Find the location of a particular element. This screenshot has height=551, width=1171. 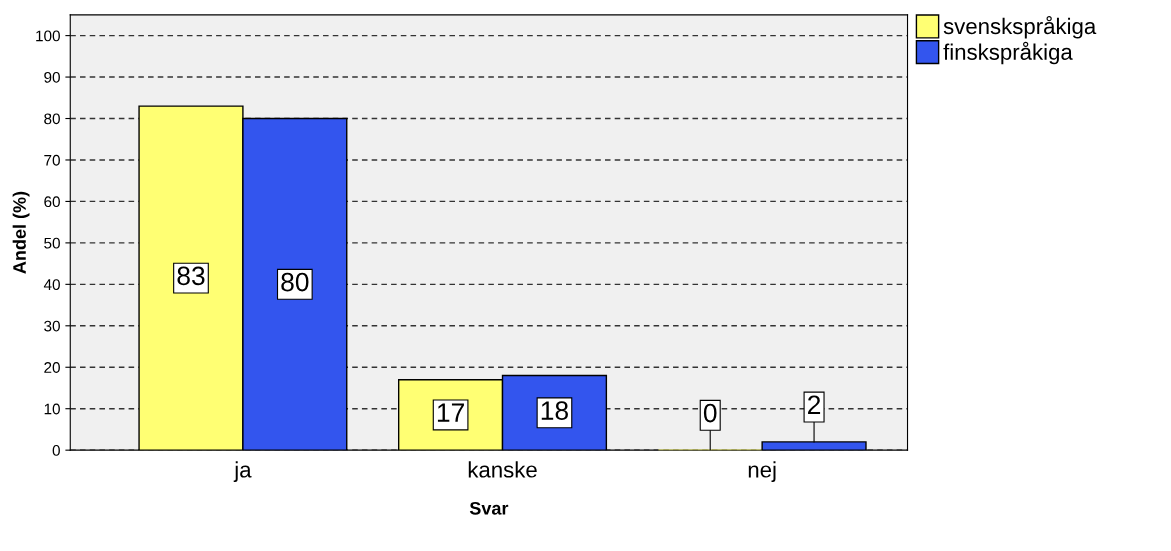

data-label: 17 is located at coordinates (450, 412).